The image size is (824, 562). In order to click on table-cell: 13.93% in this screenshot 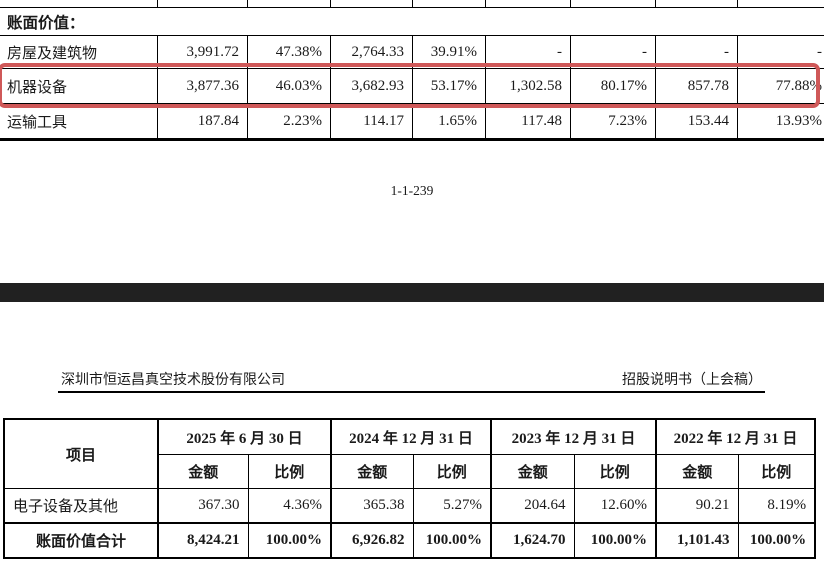, I will do `click(780, 122)`.